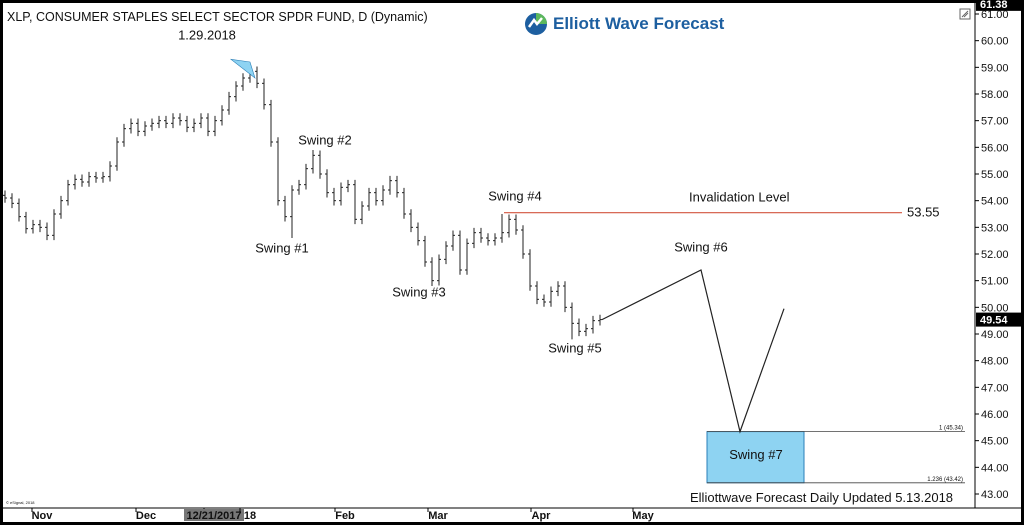 The height and width of the screenshot is (525, 1024). I want to click on logo-text: Elliott Wave Forecast, so click(639, 23).